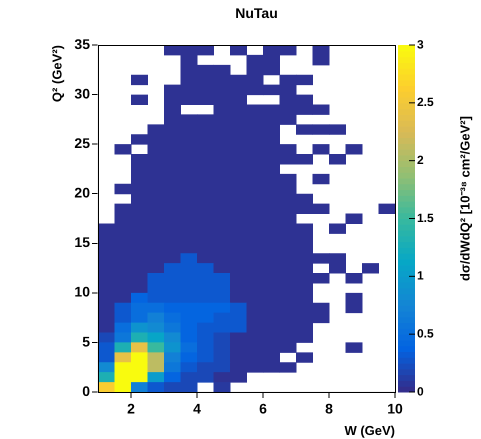 The width and height of the screenshot is (481, 439). What do you see at coordinates (82, 44) in the screenshot?
I see `y-tick-label: 35` at bounding box center [82, 44].